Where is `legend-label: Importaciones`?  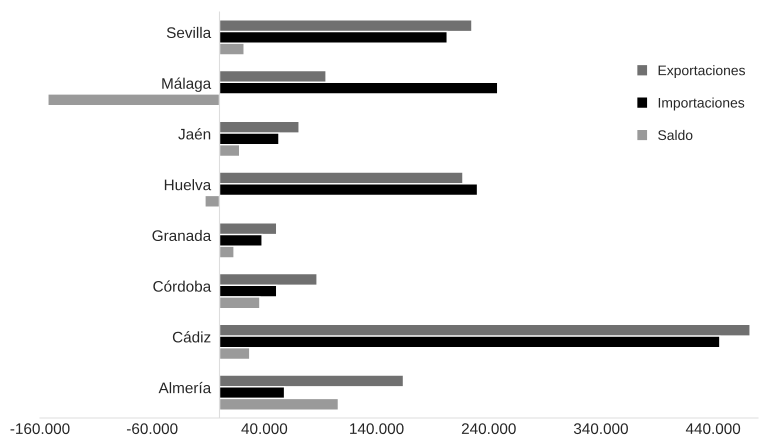 legend-label: Importaciones is located at coordinates (701, 103).